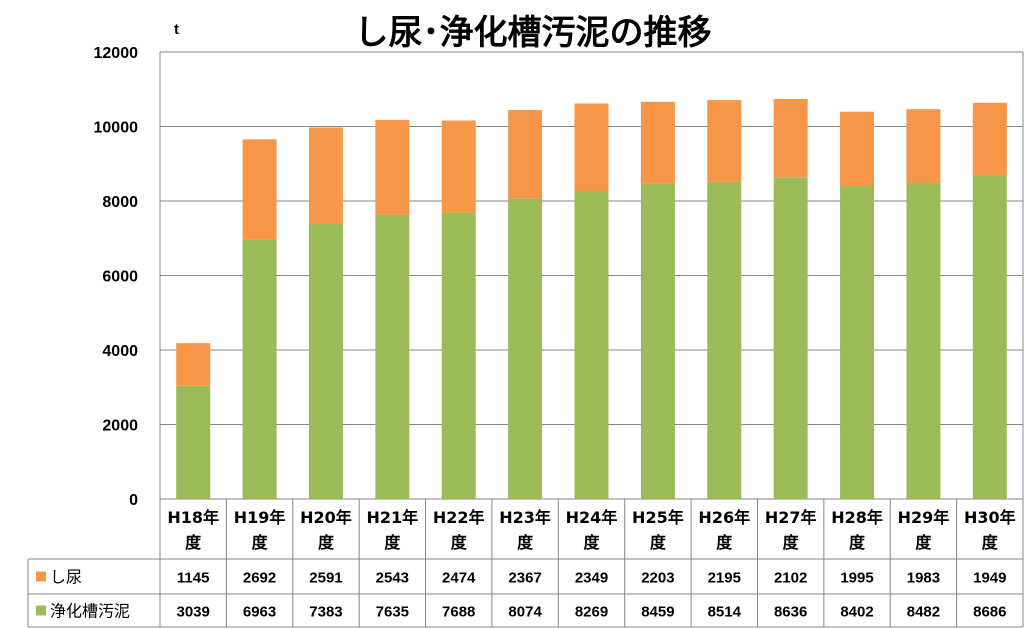 The image size is (1026, 629). Describe the element at coordinates (120, 351) in the screenshot. I see `y-tick-label: 4000` at that location.